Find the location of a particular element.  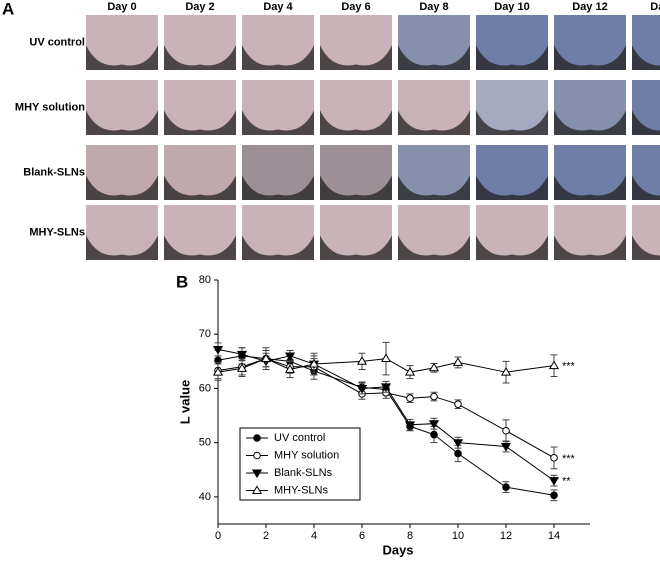

y-axis-label: L value is located at coordinates (184, 402).